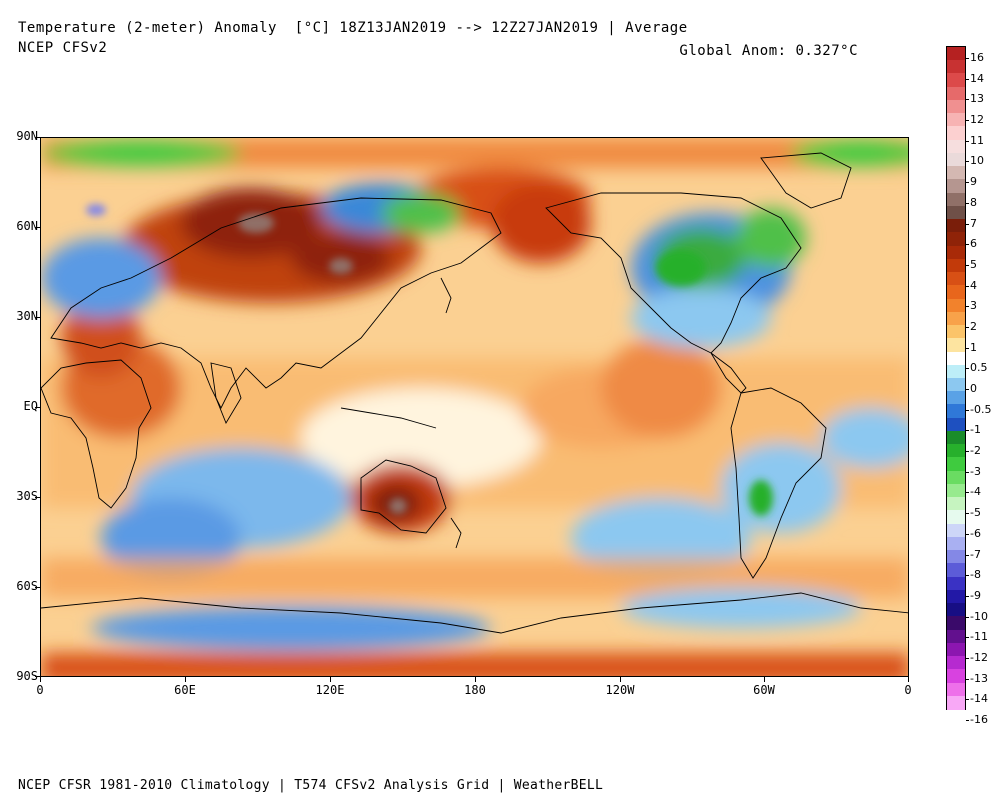 The image size is (1000, 800). What do you see at coordinates (330, 690) in the screenshot?
I see `lon-label-120e: 120E` at bounding box center [330, 690].